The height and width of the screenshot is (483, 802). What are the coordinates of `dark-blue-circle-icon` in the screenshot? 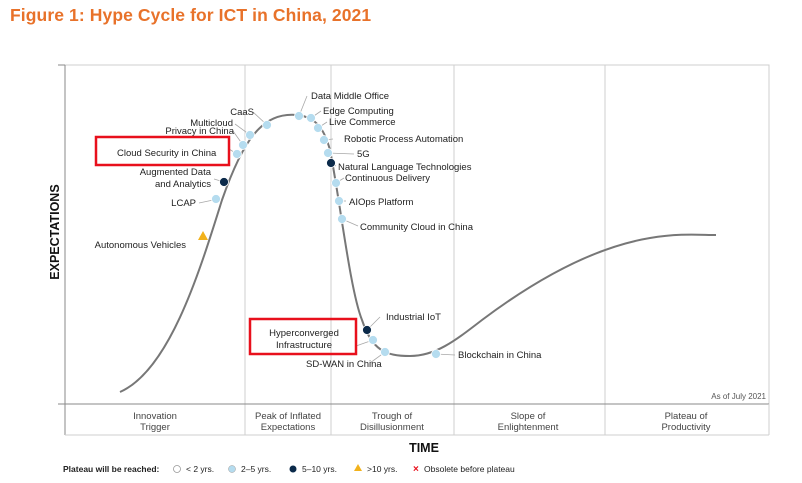 It's located at (293, 469).